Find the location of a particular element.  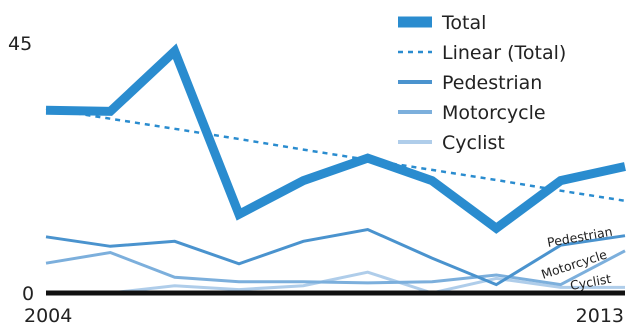

series-line-cyclist is located at coordinates (335, 282).